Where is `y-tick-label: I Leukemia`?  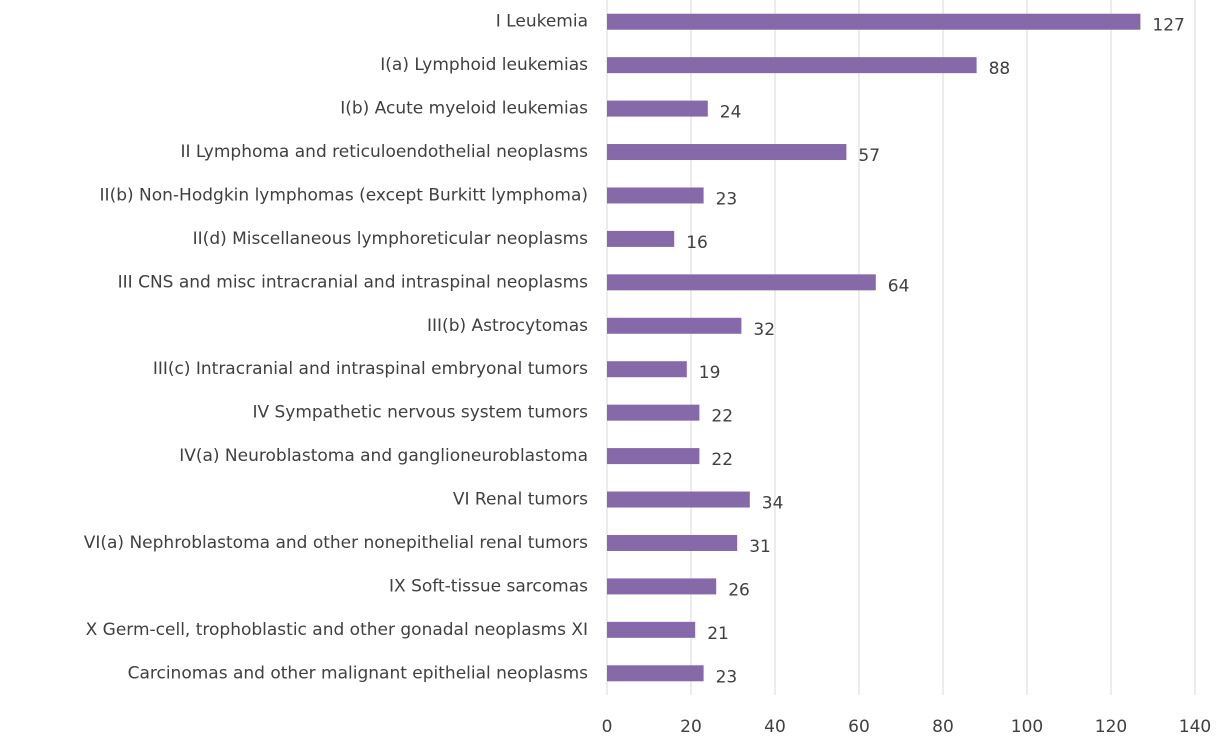
y-tick-label: I Leukemia is located at coordinates (542, 22).